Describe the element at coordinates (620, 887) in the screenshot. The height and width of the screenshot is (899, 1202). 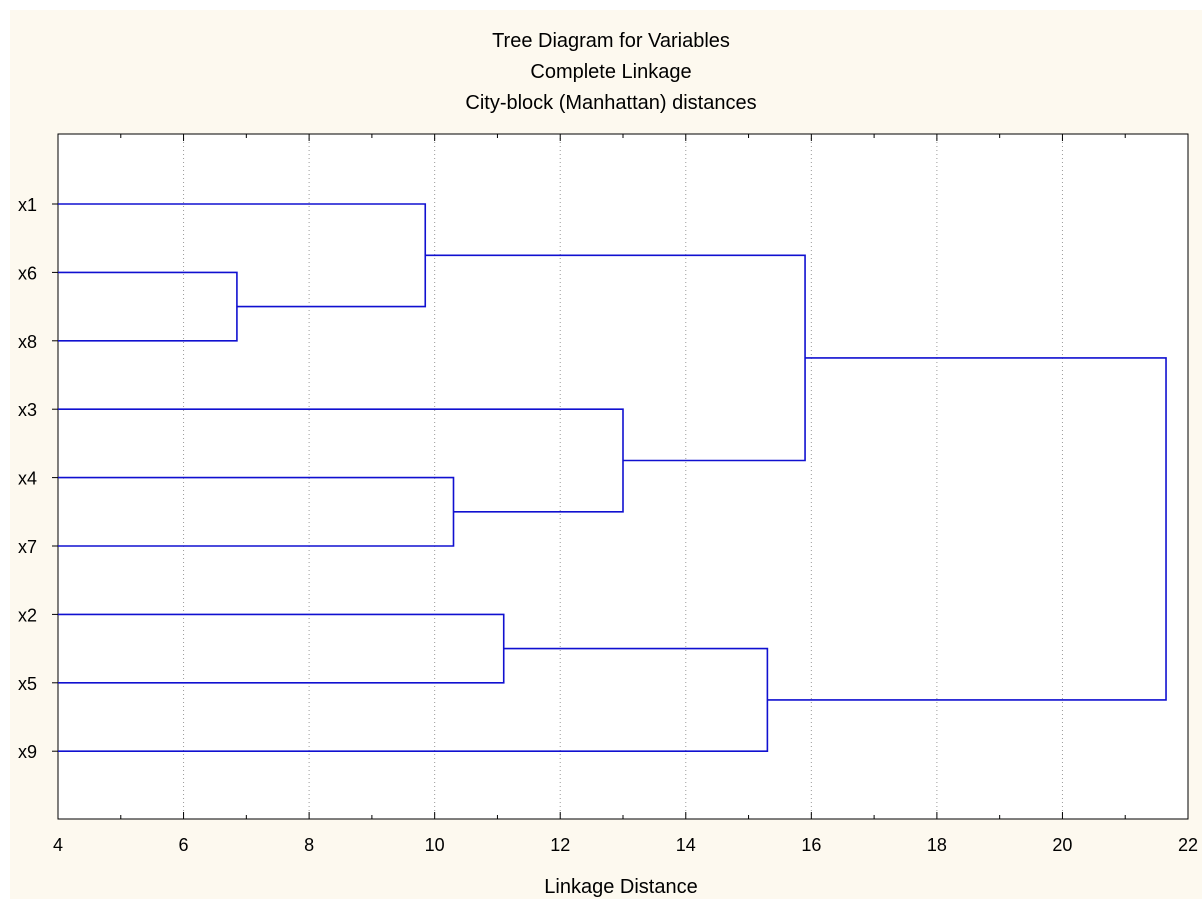
I see `x-axis-label: Linkage Distance` at that location.